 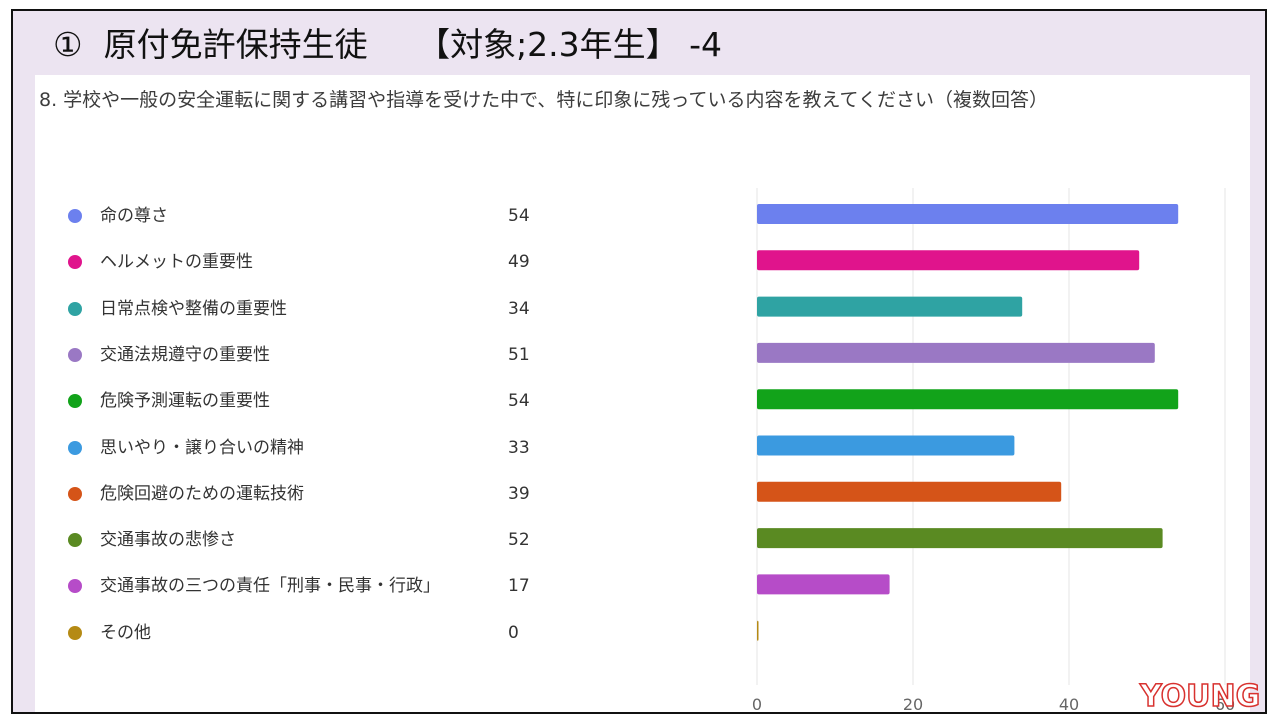 What do you see at coordinates (388, 44) in the screenshot?
I see `slide-title: ① 原付免許保持生徒 【対象;2.3年生】 -4` at bounding box center [388, 44].